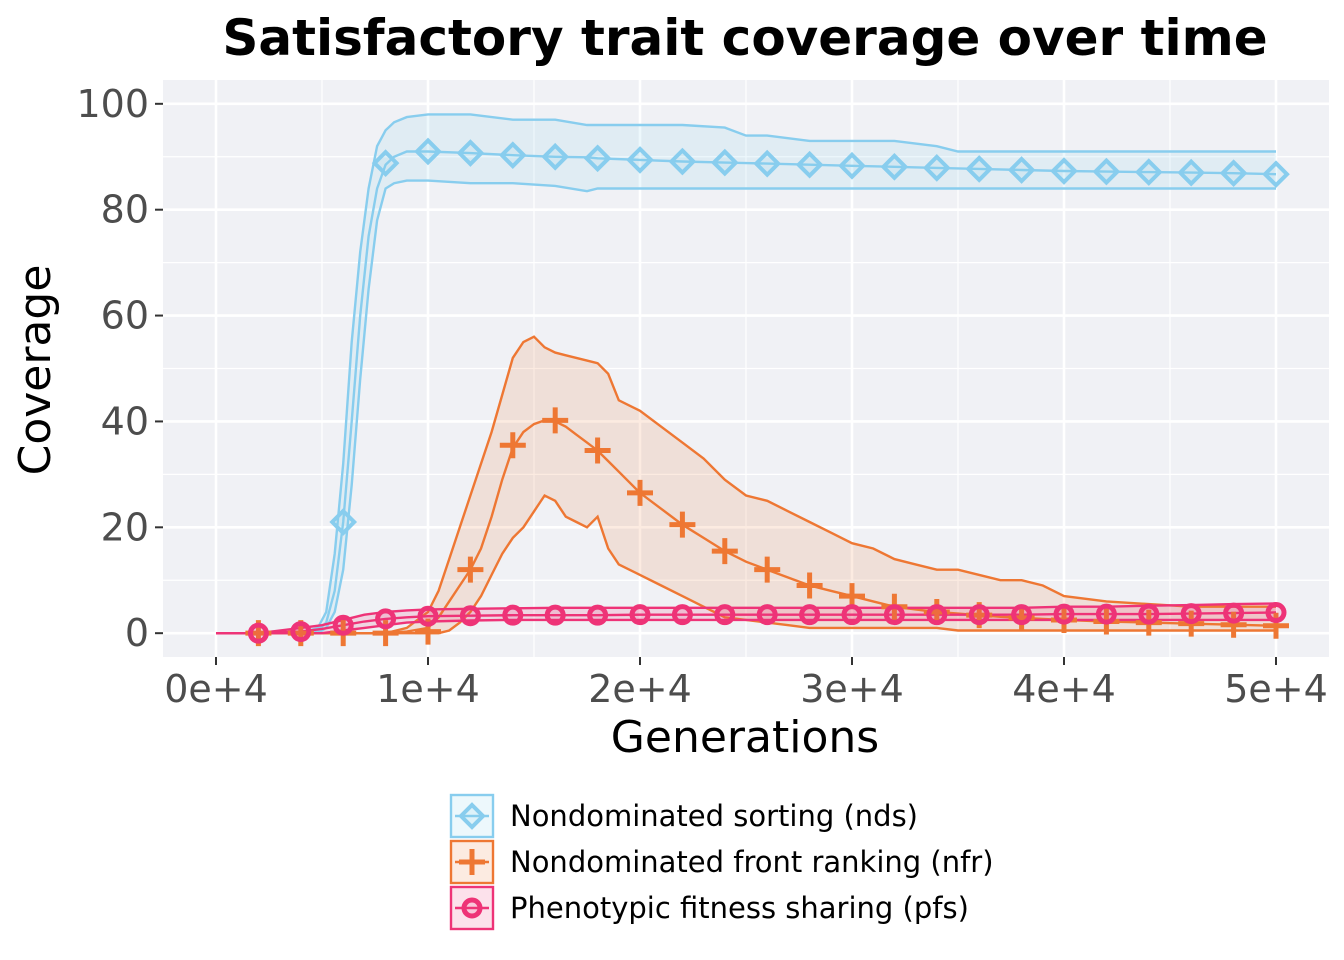  What do you see at coordinates (125, 316) in the screenshot?
I see `y-tick-label: 60` at bounding box center [125, 316].